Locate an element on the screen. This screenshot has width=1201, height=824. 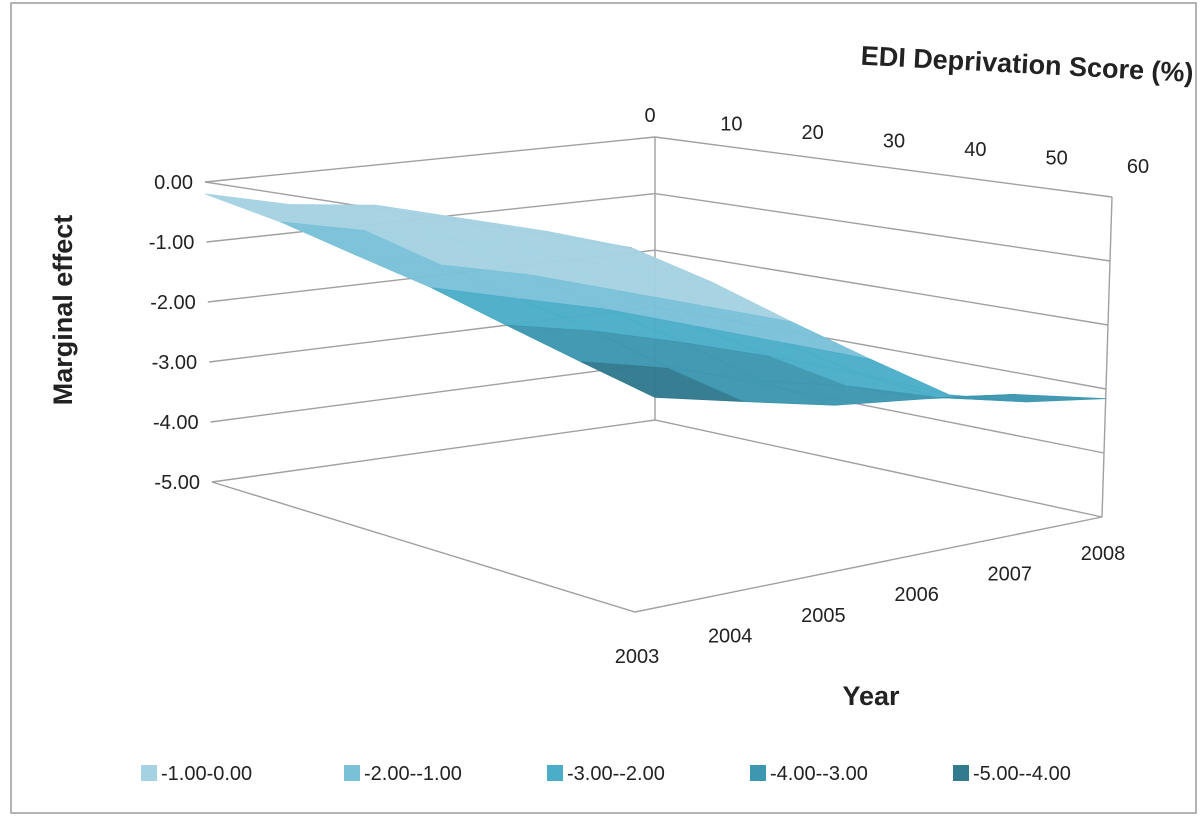
floor-edge is located at coordinates (657, 547).